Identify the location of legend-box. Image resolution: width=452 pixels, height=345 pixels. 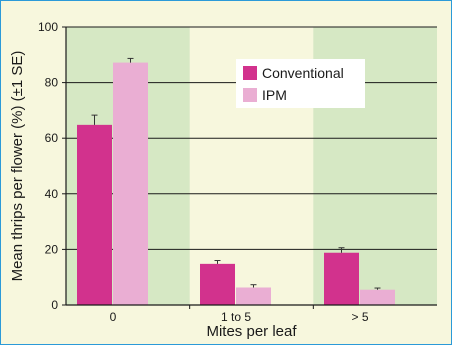
(300, 83).